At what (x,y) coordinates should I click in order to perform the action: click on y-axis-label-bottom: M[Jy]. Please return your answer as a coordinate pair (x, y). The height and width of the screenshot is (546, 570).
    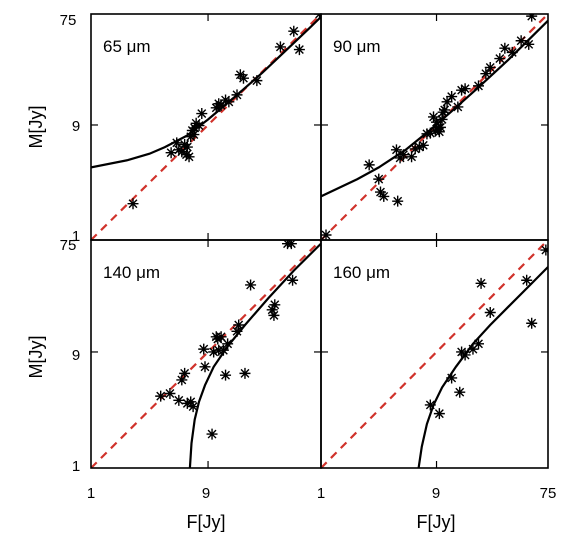
    Looking at the image, I should click on (36, 357).